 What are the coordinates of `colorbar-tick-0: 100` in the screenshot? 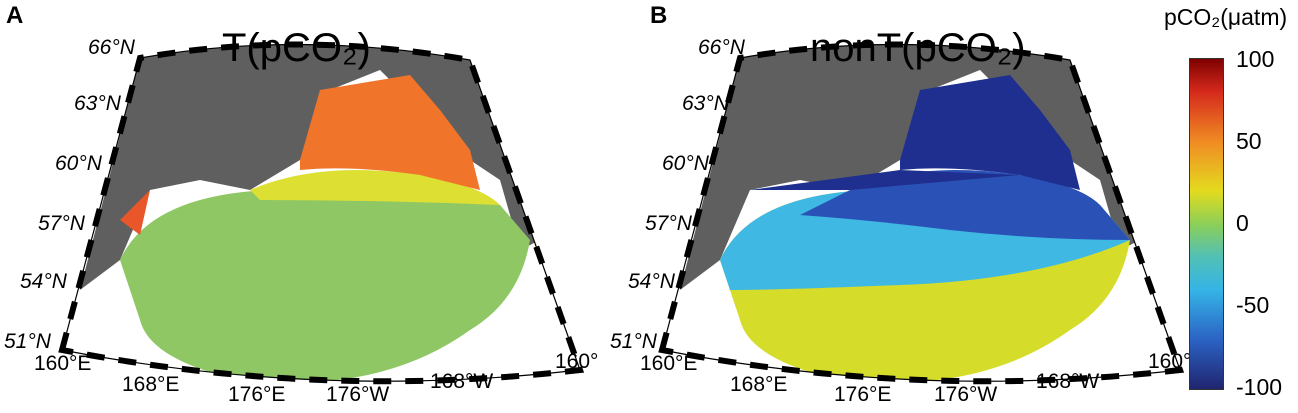 It's located at (1255, 59).